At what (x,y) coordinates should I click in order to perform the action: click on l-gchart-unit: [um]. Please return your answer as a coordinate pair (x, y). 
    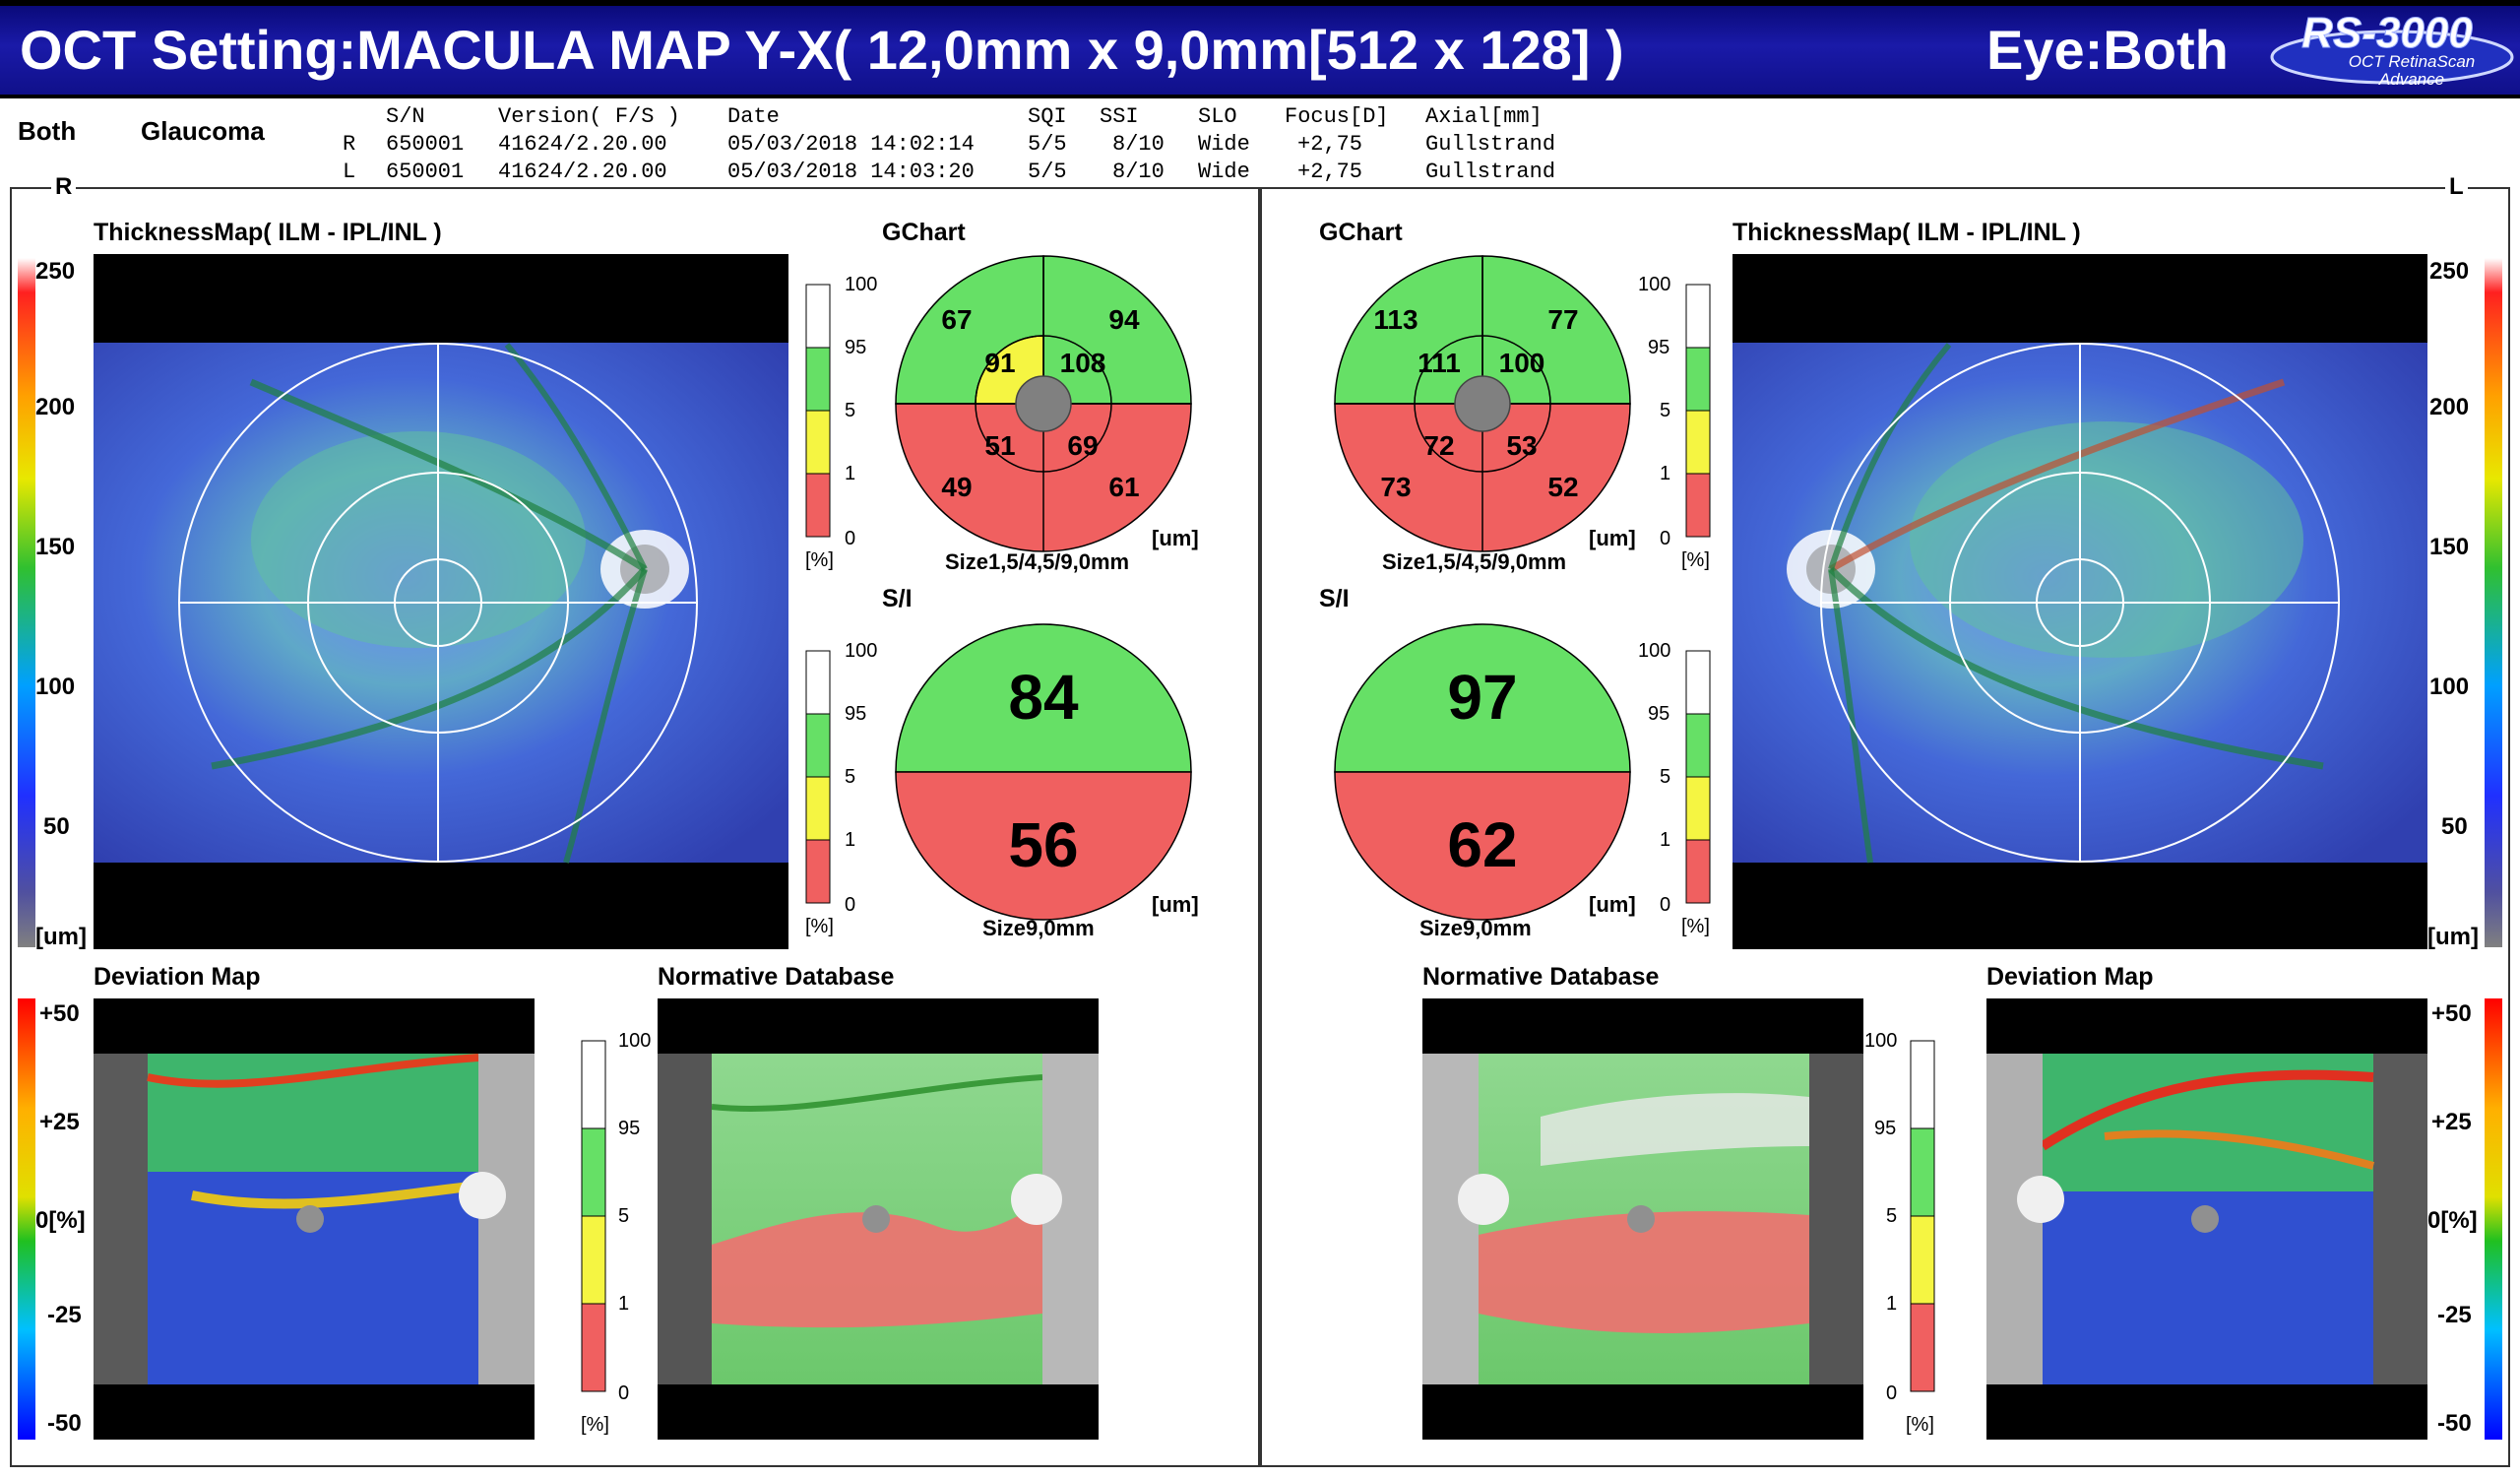
    Looking at the image, I should click on (1612, 538).